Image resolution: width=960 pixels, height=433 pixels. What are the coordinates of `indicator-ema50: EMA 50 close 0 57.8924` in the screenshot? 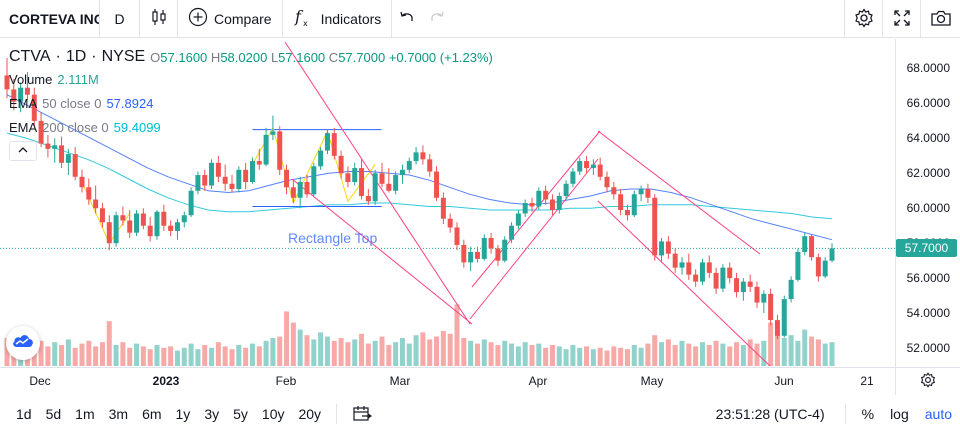 It's located at (81, 103).